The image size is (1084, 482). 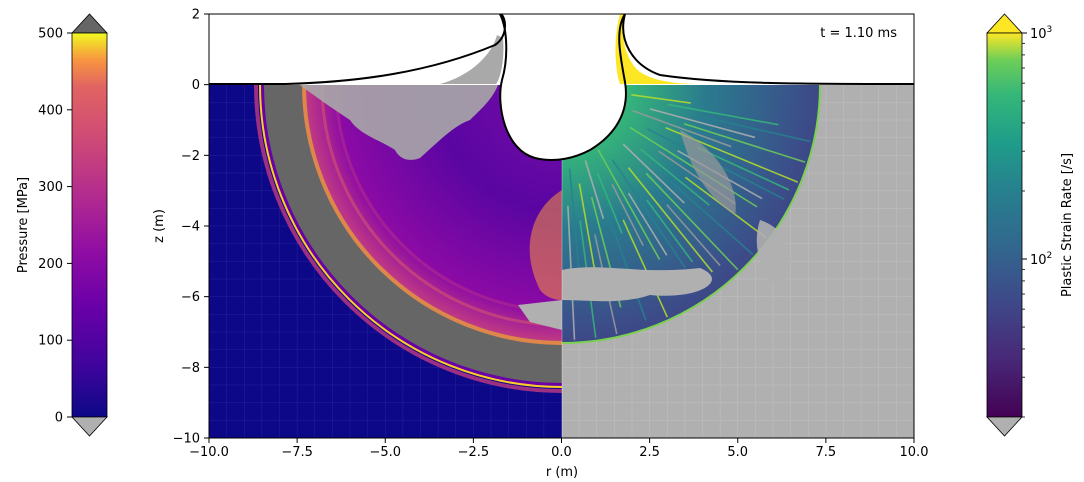 What do you see at coordinates (50, 187) in the screenshot?
I see `pressure-colorbar-tick-label: 300` at bounding box center [50, 187].